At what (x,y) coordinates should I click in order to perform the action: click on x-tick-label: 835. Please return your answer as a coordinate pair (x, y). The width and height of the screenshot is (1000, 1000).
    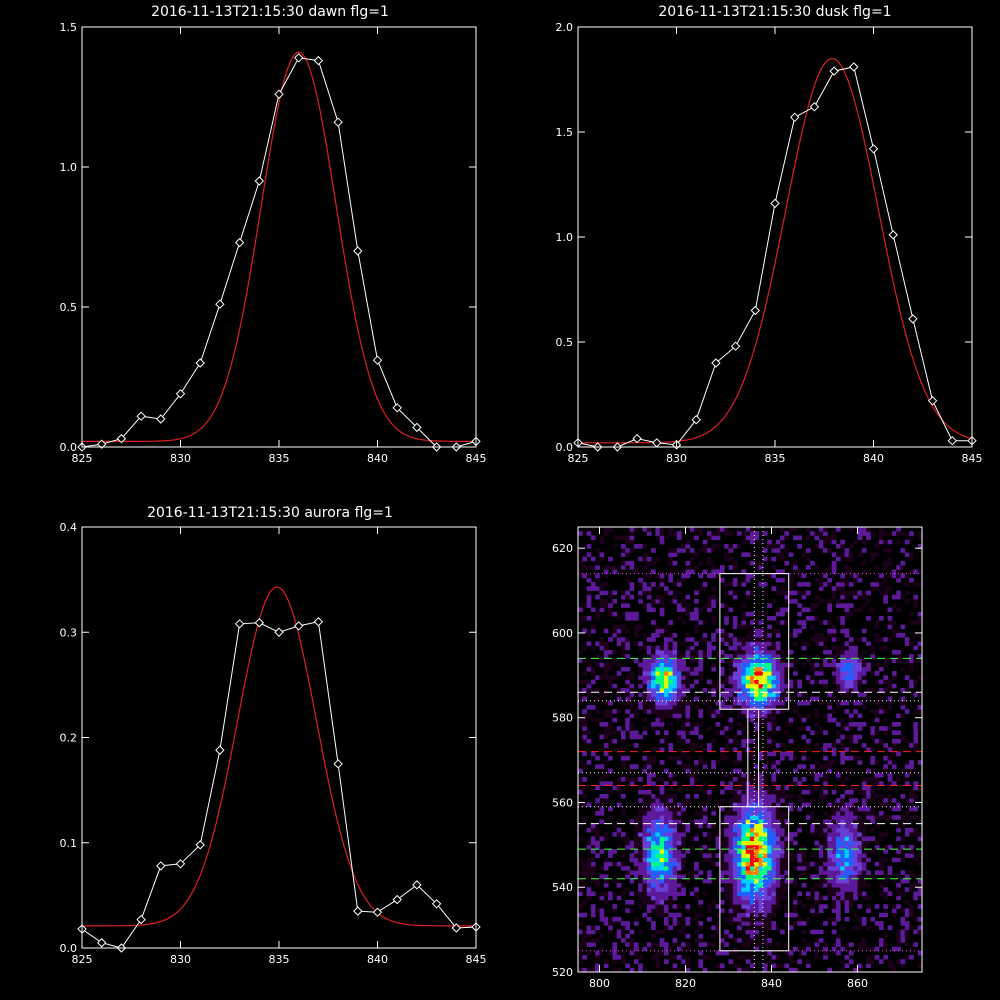
    Looking at the image, I should click on (279, 959).